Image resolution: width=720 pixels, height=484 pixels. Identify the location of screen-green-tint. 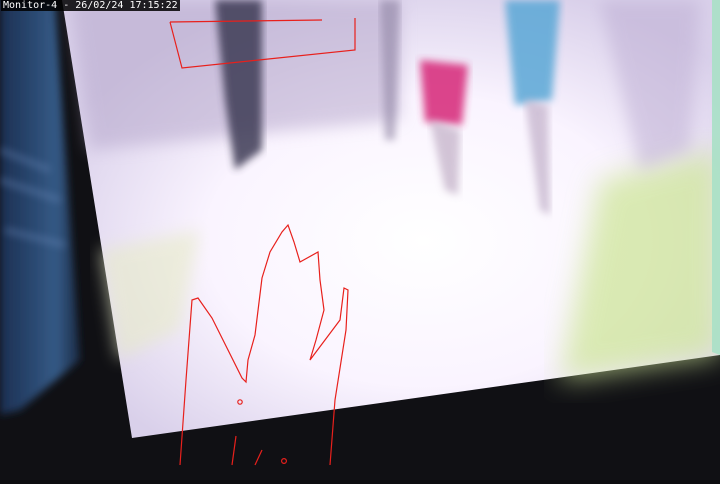
(640, 265).